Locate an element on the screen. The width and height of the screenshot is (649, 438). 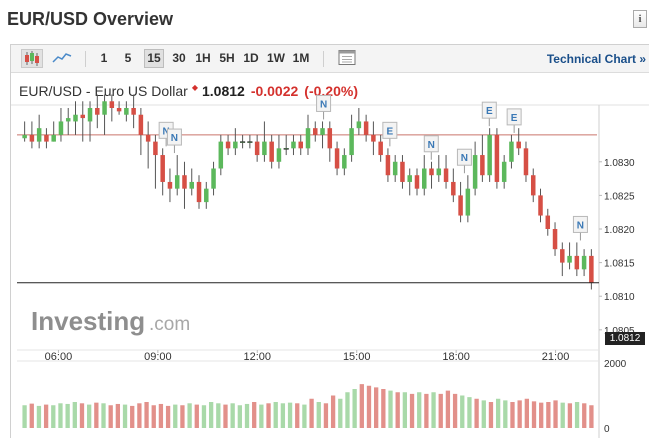
timeframe-1h: 1H is located at coordinates (203, 58).